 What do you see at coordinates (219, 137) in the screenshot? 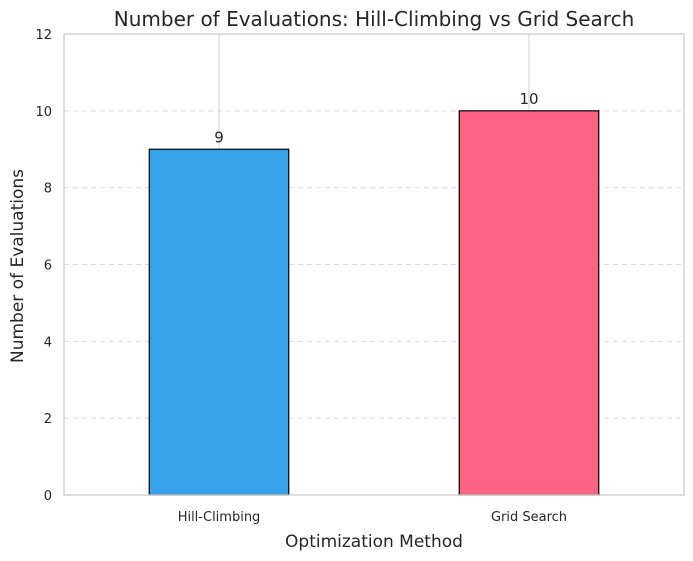
I see `data-label: 9` at bounding box center [219, 137].